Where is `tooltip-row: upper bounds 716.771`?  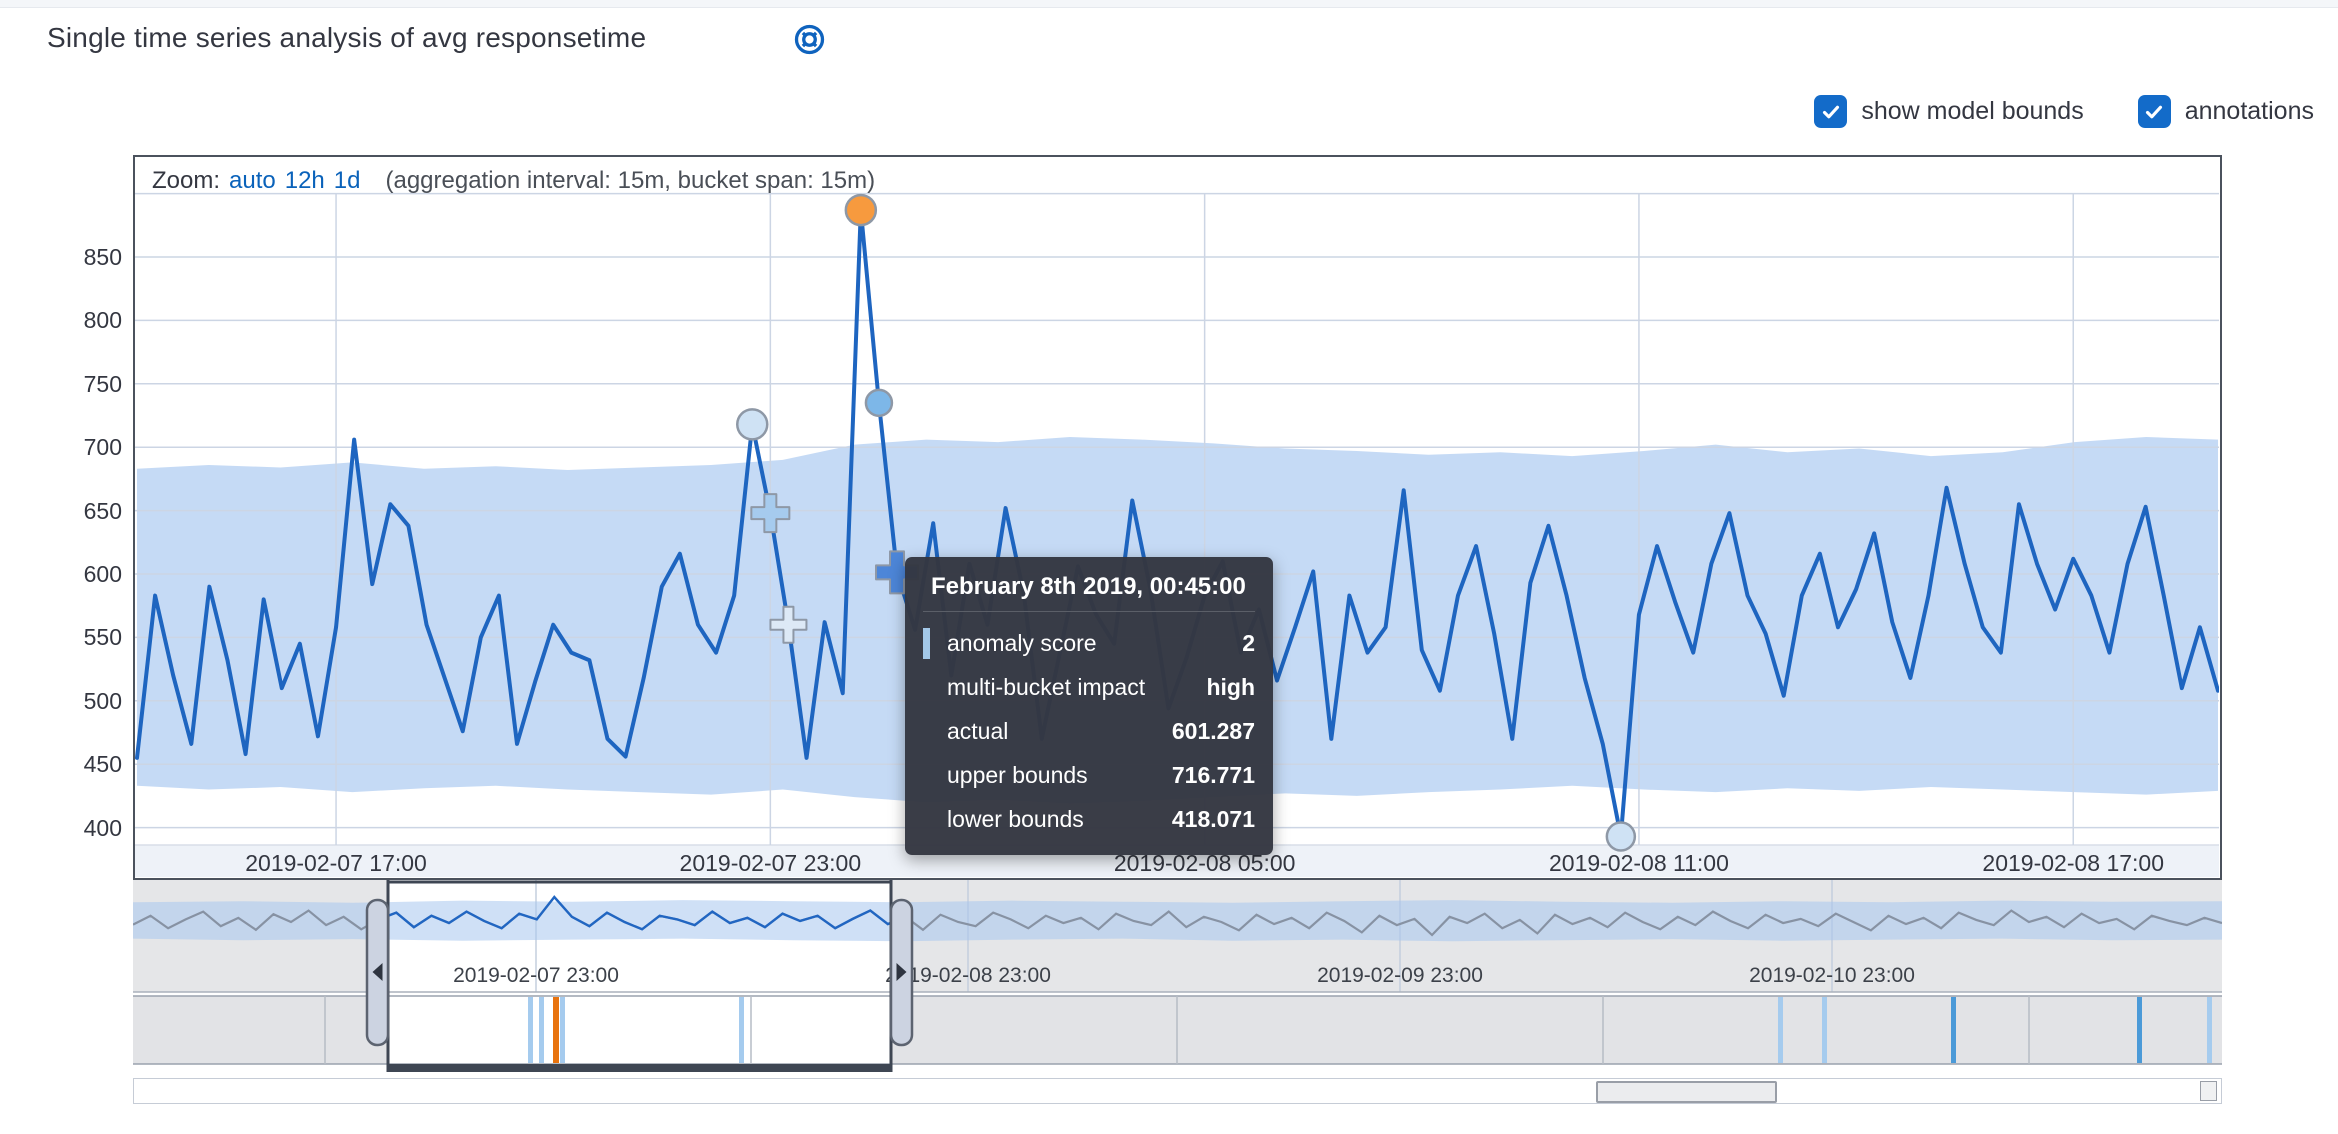
tooltip-row: upper bounds 716.771 is located at coordinates (1101, 774).